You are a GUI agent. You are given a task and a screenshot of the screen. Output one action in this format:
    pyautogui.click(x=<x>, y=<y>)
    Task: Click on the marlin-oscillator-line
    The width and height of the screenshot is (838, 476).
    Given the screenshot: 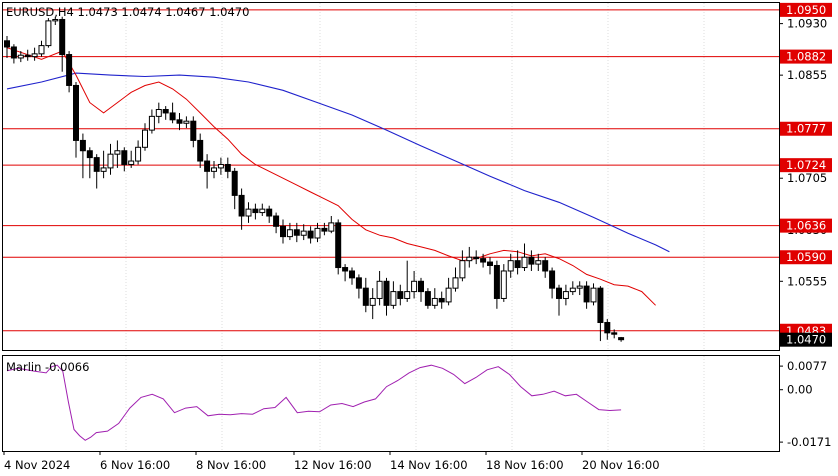 What is the action you would take?
    pyautogui.click(x=314, y=402)
    